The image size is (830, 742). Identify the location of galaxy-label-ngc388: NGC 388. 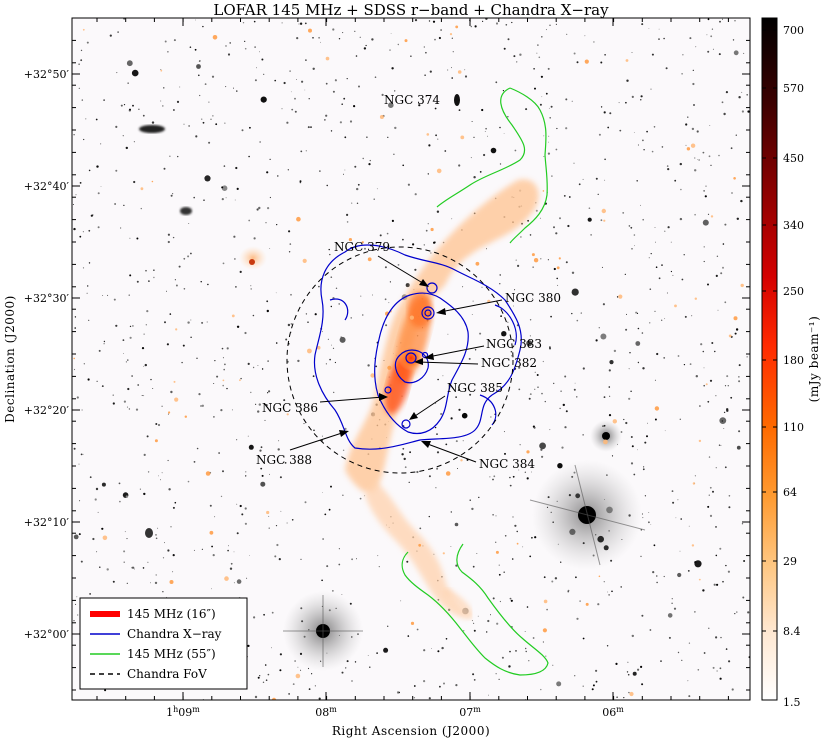
(284, 460).